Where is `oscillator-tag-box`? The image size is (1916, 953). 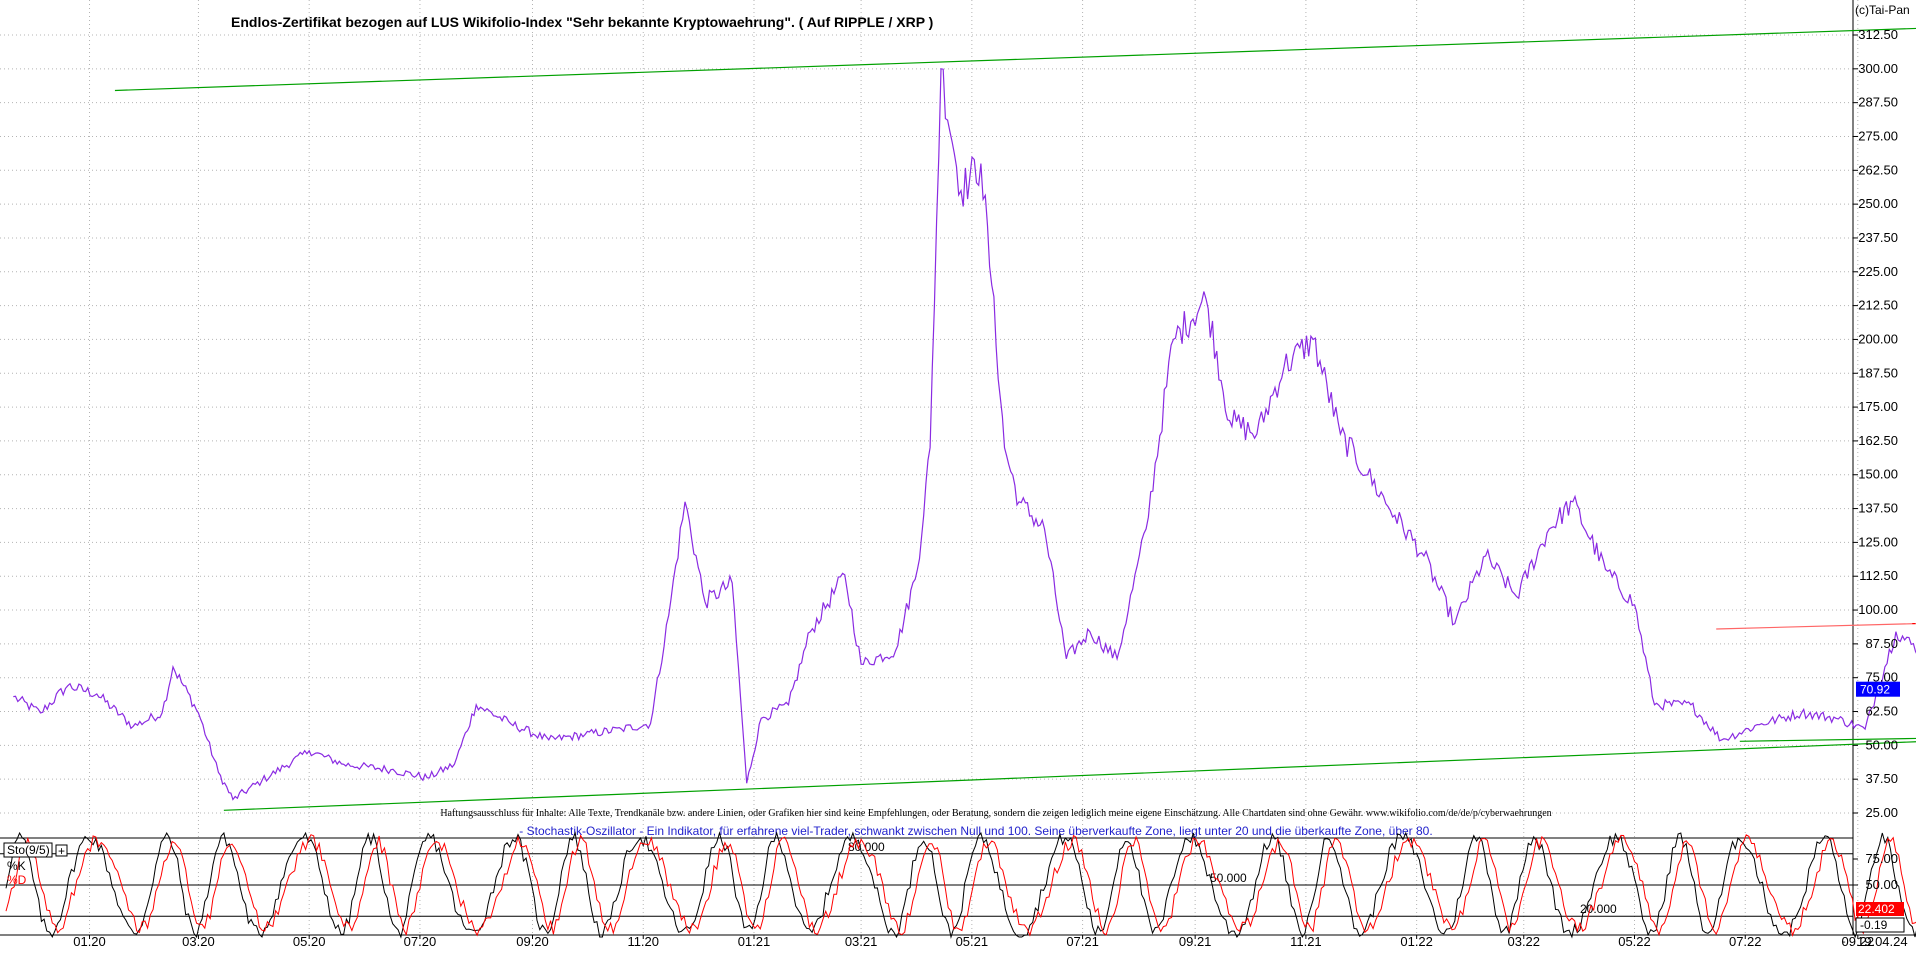 oscillator-tag-box is located at coordinates (28, 850).